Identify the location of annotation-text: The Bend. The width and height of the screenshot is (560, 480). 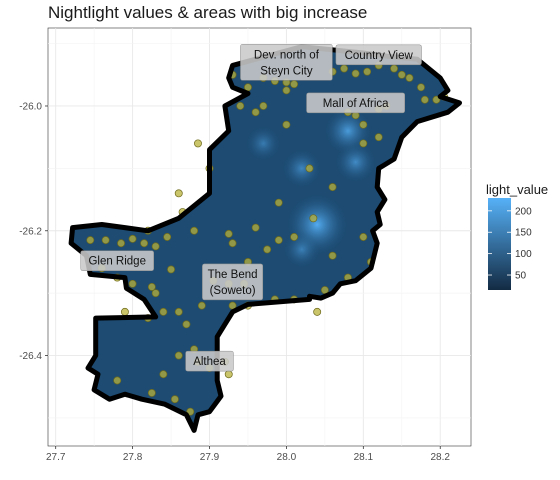
(233, 275).